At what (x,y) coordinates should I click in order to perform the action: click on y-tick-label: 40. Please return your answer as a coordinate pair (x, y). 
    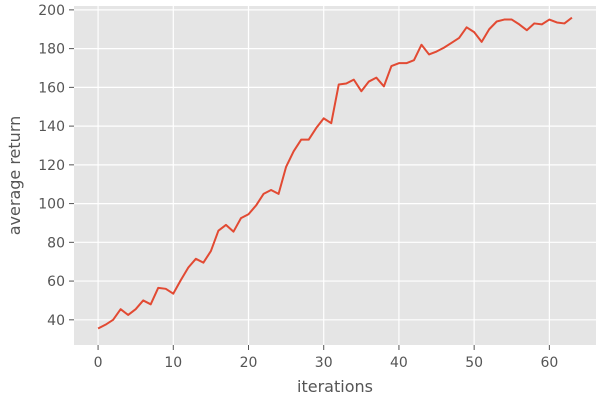
    Looking at the image, I should click on (56, 321).